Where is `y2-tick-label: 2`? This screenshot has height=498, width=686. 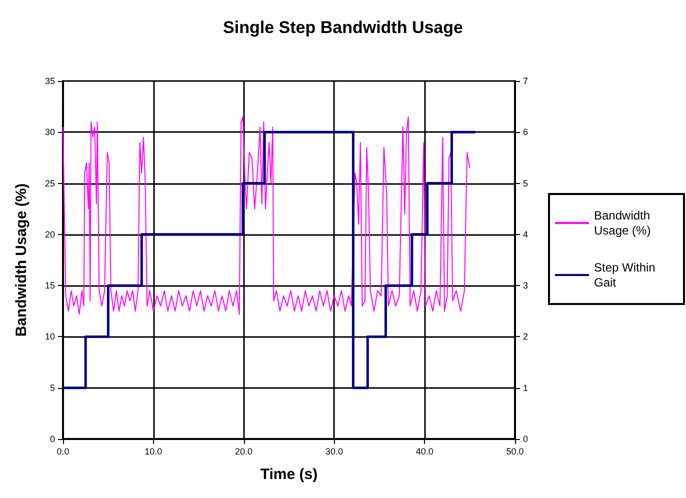
y2-tick-label: 2 is located at coordinates (525, 337).